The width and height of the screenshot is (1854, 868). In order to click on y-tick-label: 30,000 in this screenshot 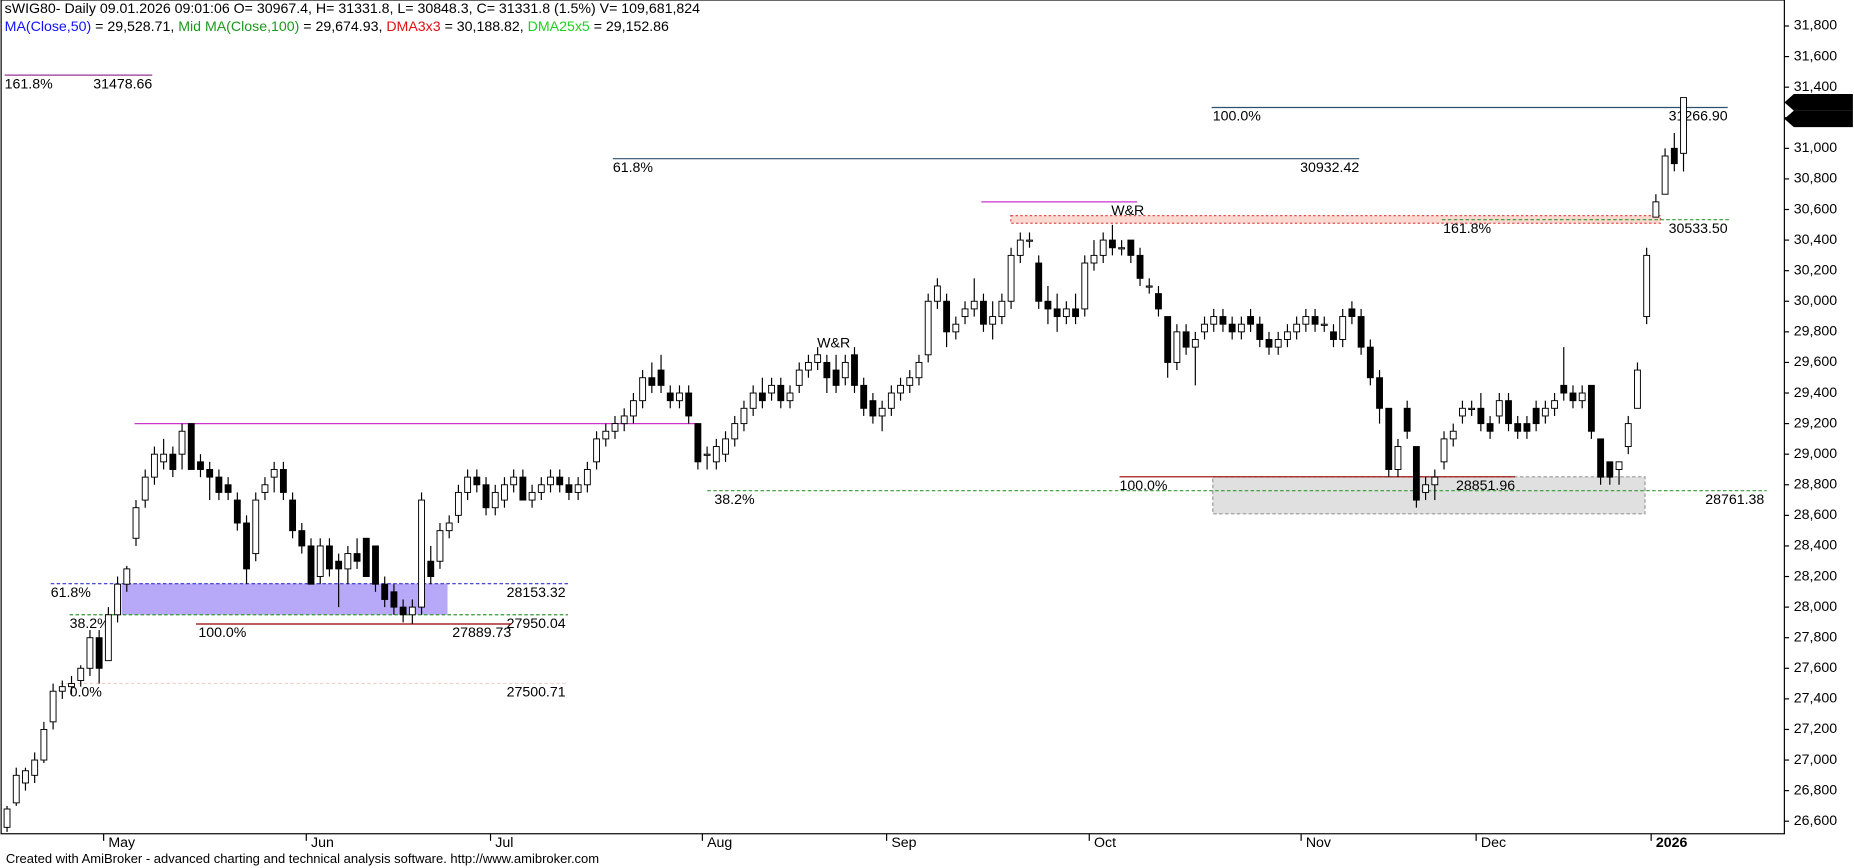, I will do `click(1815, 301)`.